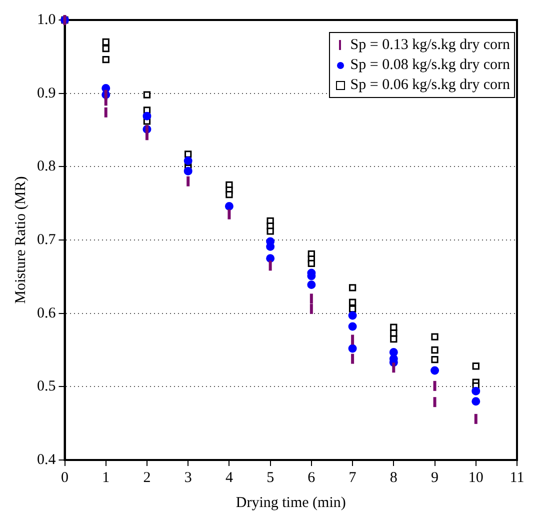  What do you see at coordinates (147, 478) in the screenshot?
I see `x-tick-label: 2` at bounding box center [147, 478].